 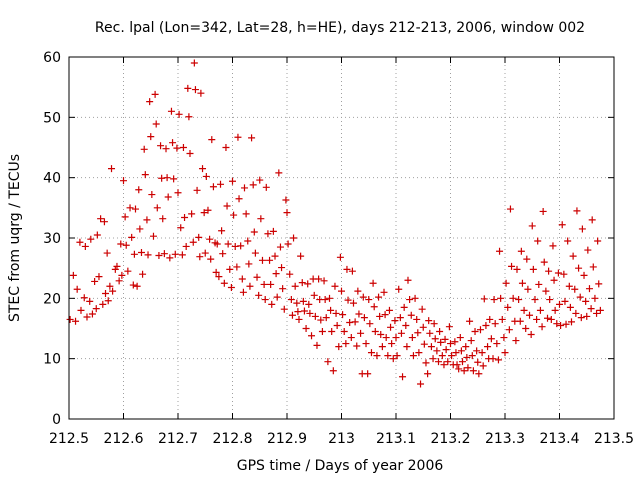 What do you see at coordinates (52, 360) in the screenshot?
I see `y-tick-label: 10` at bounding box center [52, 360].